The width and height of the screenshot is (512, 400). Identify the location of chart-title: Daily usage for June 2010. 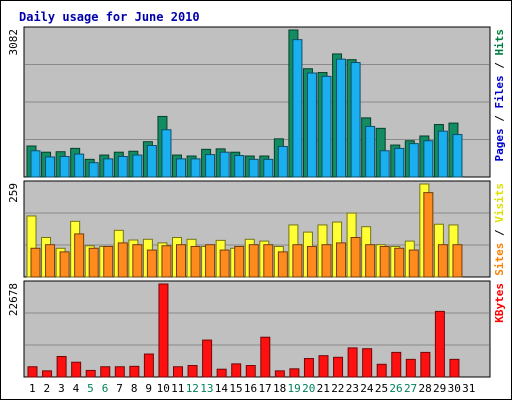
(109, 17).